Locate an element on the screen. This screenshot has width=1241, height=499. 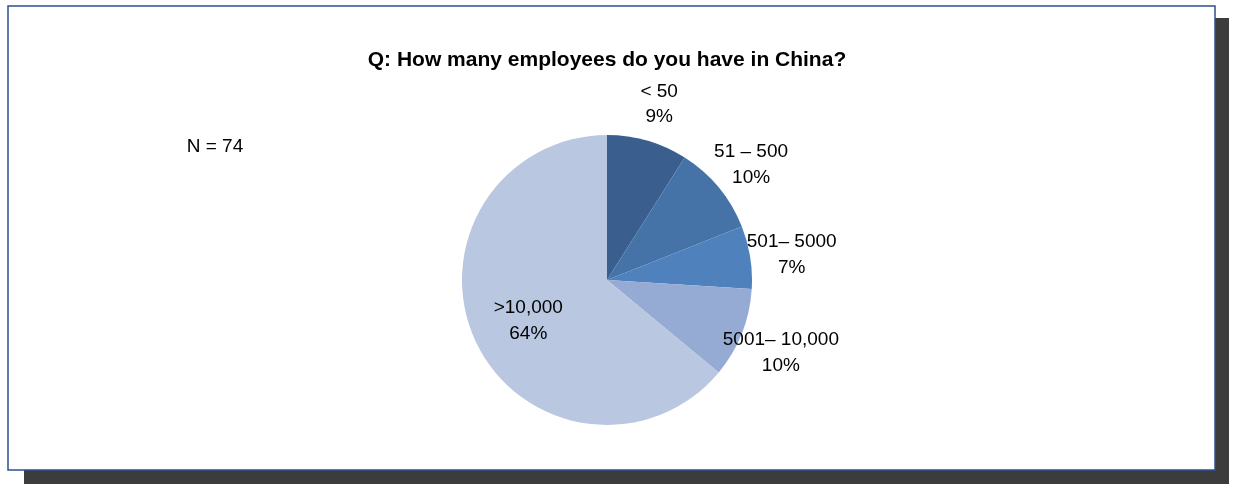
slice-label: 501– 5000 is located at coordinates (791, 240).